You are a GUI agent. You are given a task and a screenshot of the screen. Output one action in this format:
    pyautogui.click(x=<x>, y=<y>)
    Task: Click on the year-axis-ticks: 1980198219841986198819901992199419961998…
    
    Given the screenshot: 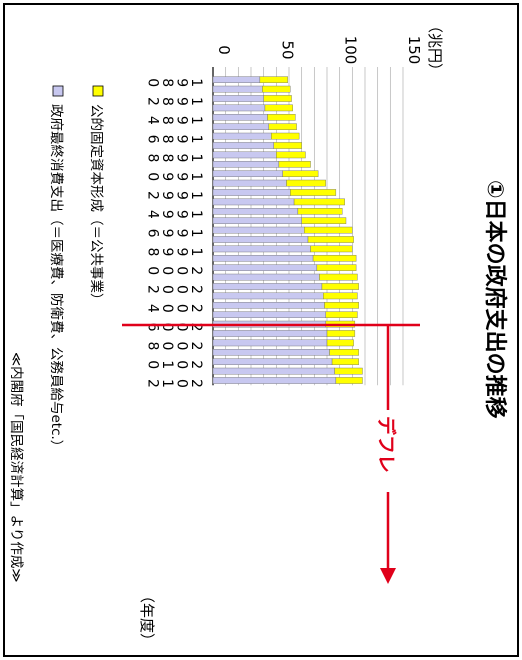 What is the action you would take?
    pyautogui.click(x=175, y=233)
    